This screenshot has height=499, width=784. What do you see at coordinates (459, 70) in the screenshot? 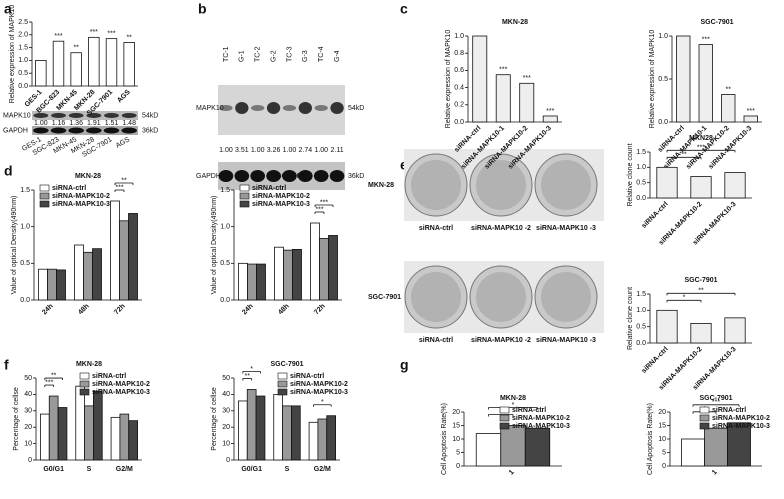
I see `y-tick-label: 0.6` at bounding box center [459, 70].